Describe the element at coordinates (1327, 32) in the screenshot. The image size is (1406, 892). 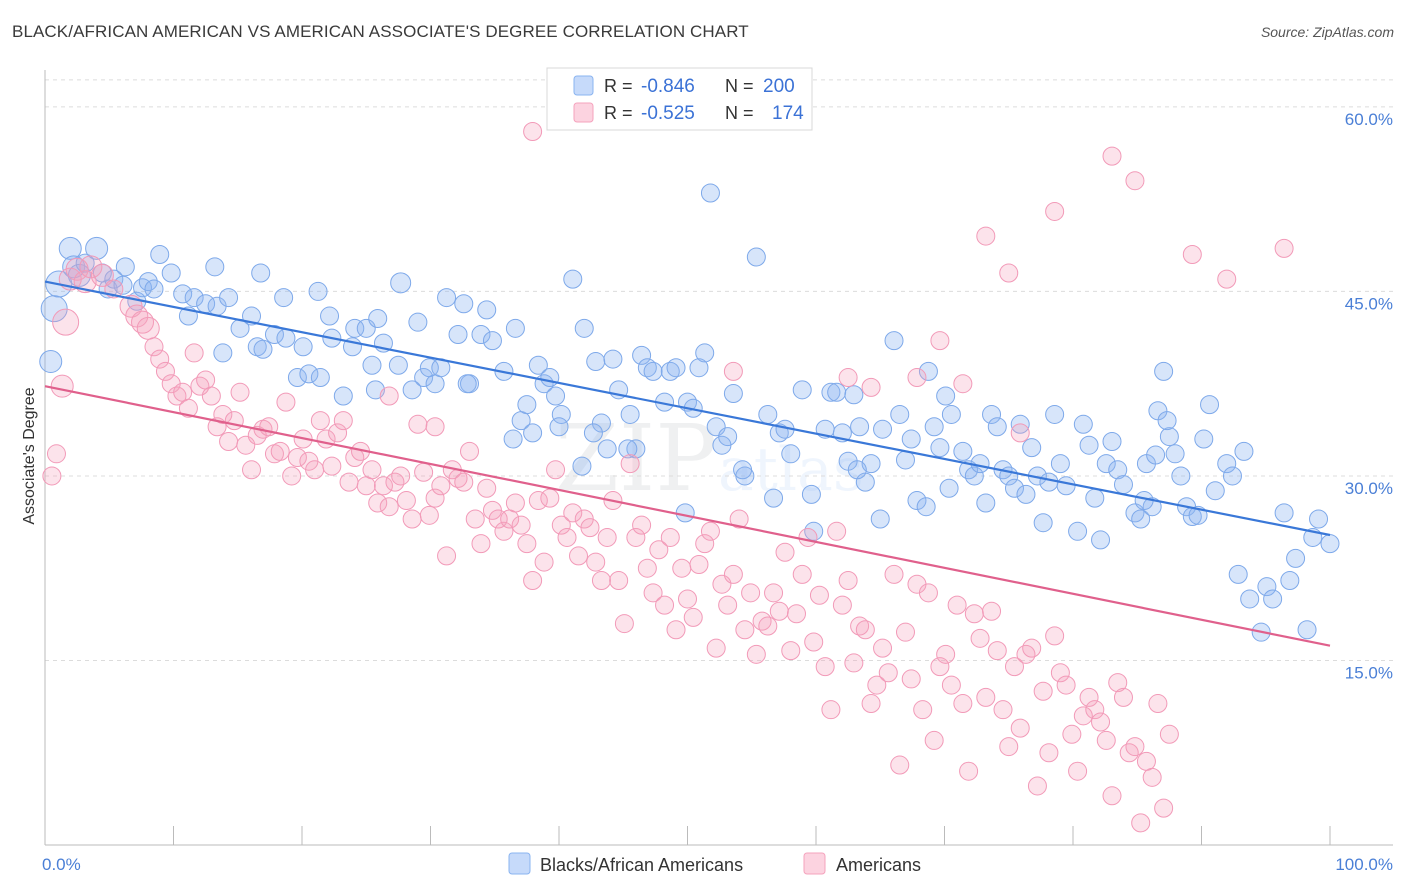
I see `source-credit: Source: ZipAtlas.com` at that location.